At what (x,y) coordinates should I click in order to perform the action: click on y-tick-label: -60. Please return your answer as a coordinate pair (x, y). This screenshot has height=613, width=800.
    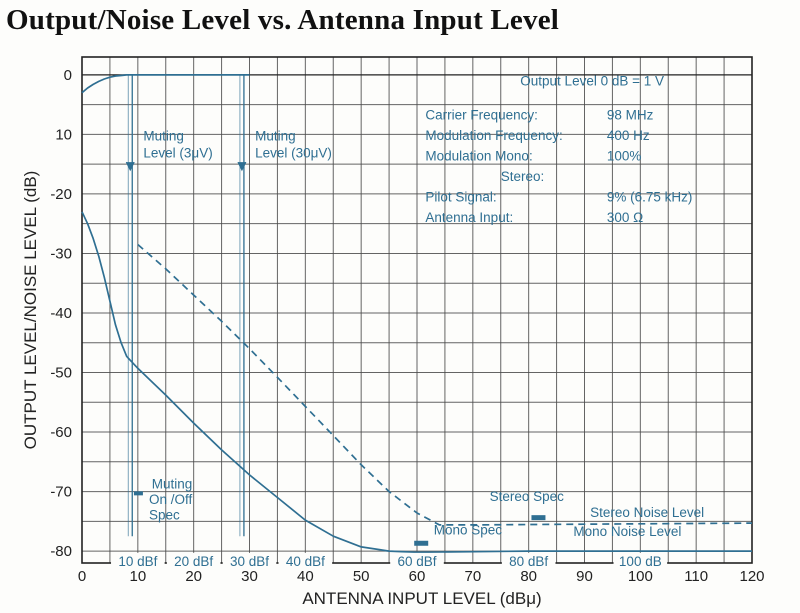
    Looking at the image, I should click on (61, 432).